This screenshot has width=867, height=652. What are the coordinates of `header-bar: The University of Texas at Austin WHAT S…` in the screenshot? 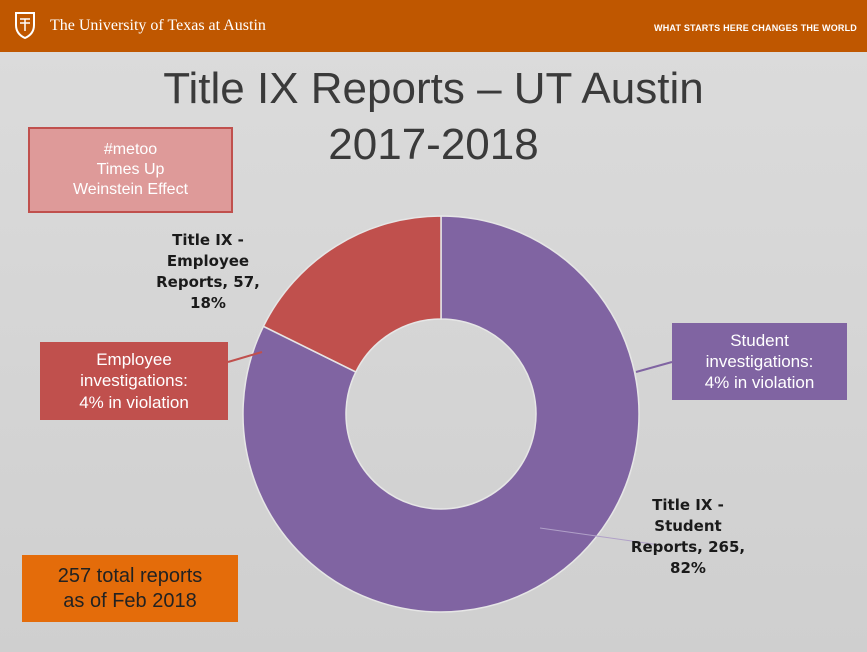 It's located at (433, 26).